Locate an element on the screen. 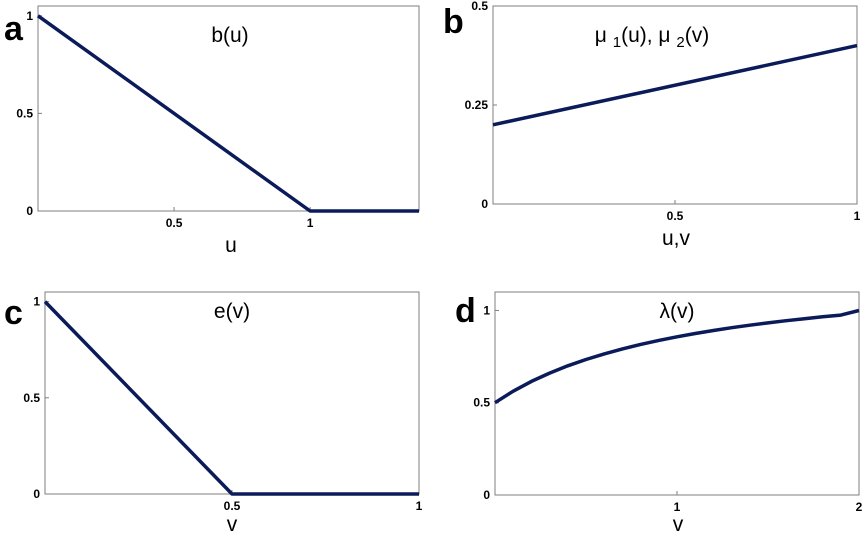 Image resolution: width=865 pixels, height=538 pixels. panel-title-c-part: e(v) is located at coordinates (232, 311).